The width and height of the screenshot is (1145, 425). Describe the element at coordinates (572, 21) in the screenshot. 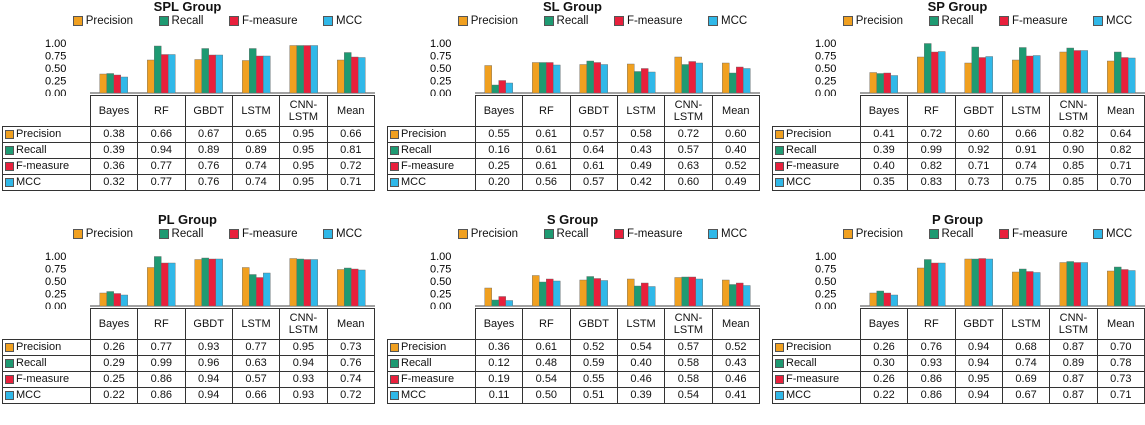

I see `legend-label: Recall` at that location.